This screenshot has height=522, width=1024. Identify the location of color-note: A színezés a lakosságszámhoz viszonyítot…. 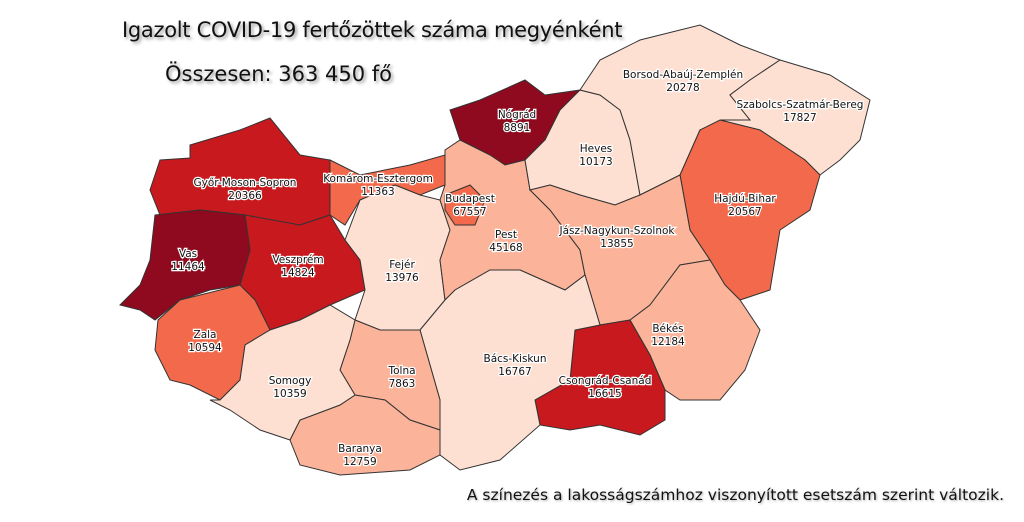
(735, 495).